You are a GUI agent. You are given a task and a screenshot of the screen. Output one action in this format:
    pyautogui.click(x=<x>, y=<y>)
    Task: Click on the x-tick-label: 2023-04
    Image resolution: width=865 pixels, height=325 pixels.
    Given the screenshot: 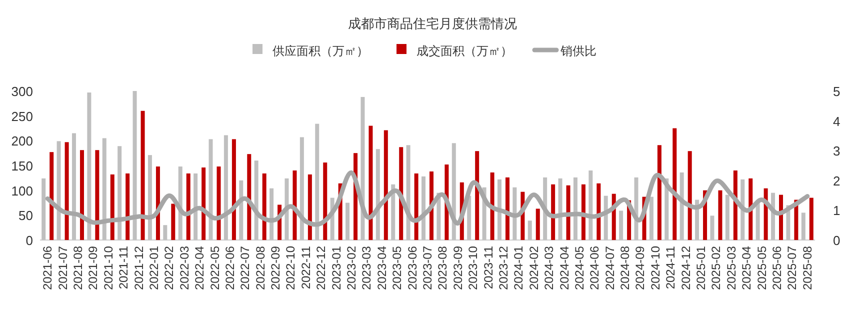 What is the action you would take?
    pyautogui.click(x=381, y=268)
    